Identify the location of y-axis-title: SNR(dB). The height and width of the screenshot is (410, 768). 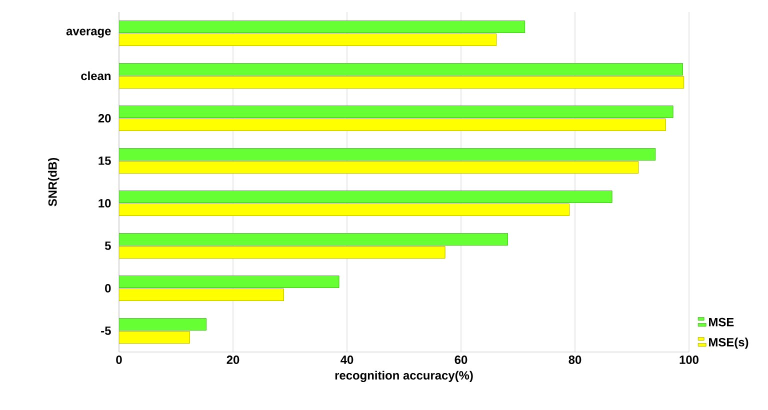
(54, 182).